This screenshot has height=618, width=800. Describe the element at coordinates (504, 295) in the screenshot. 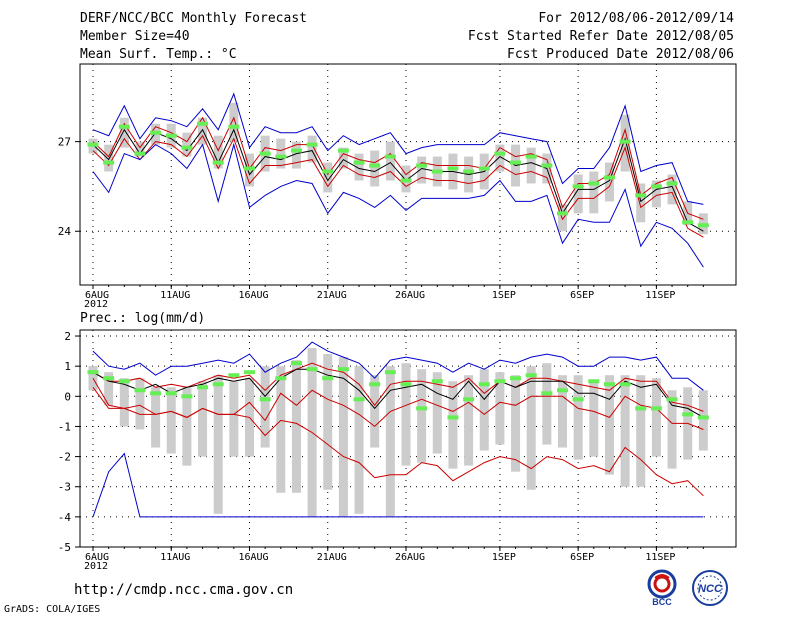

I see `x-tick-label: 1SEP` at that location.